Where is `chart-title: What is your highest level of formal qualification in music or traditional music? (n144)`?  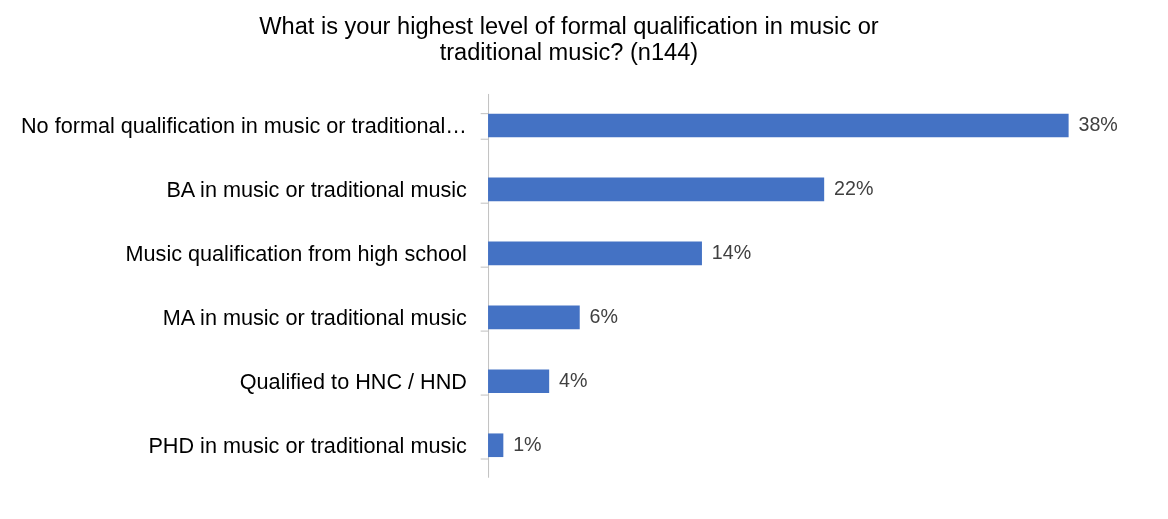 chart-title: What is your highest level of formal qualification in music or traditional music? (n144) is located at coordinates (569, 39).